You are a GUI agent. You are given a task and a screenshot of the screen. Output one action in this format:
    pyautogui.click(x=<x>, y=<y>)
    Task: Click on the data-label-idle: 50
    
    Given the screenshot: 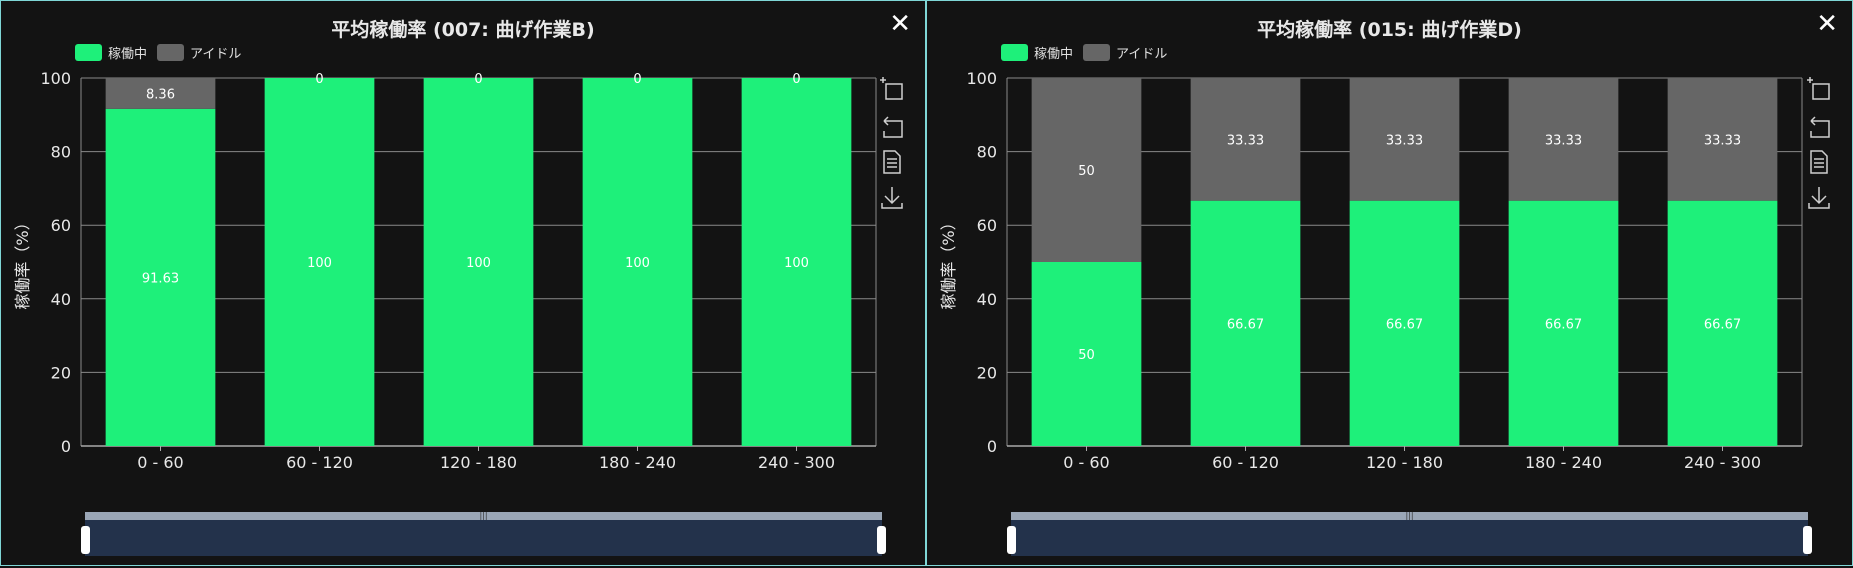 What is the action you would take?
    pyautogui.click(x=1086, y=171)
    